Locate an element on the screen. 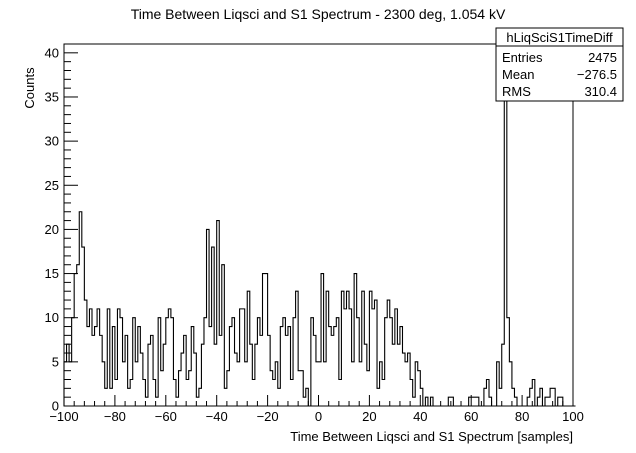 The width and height of the screenshot is (636, 453). y-tick-labels: 0 5 10 15 20 25 30 35 40 is located at coordinates (52, 229).